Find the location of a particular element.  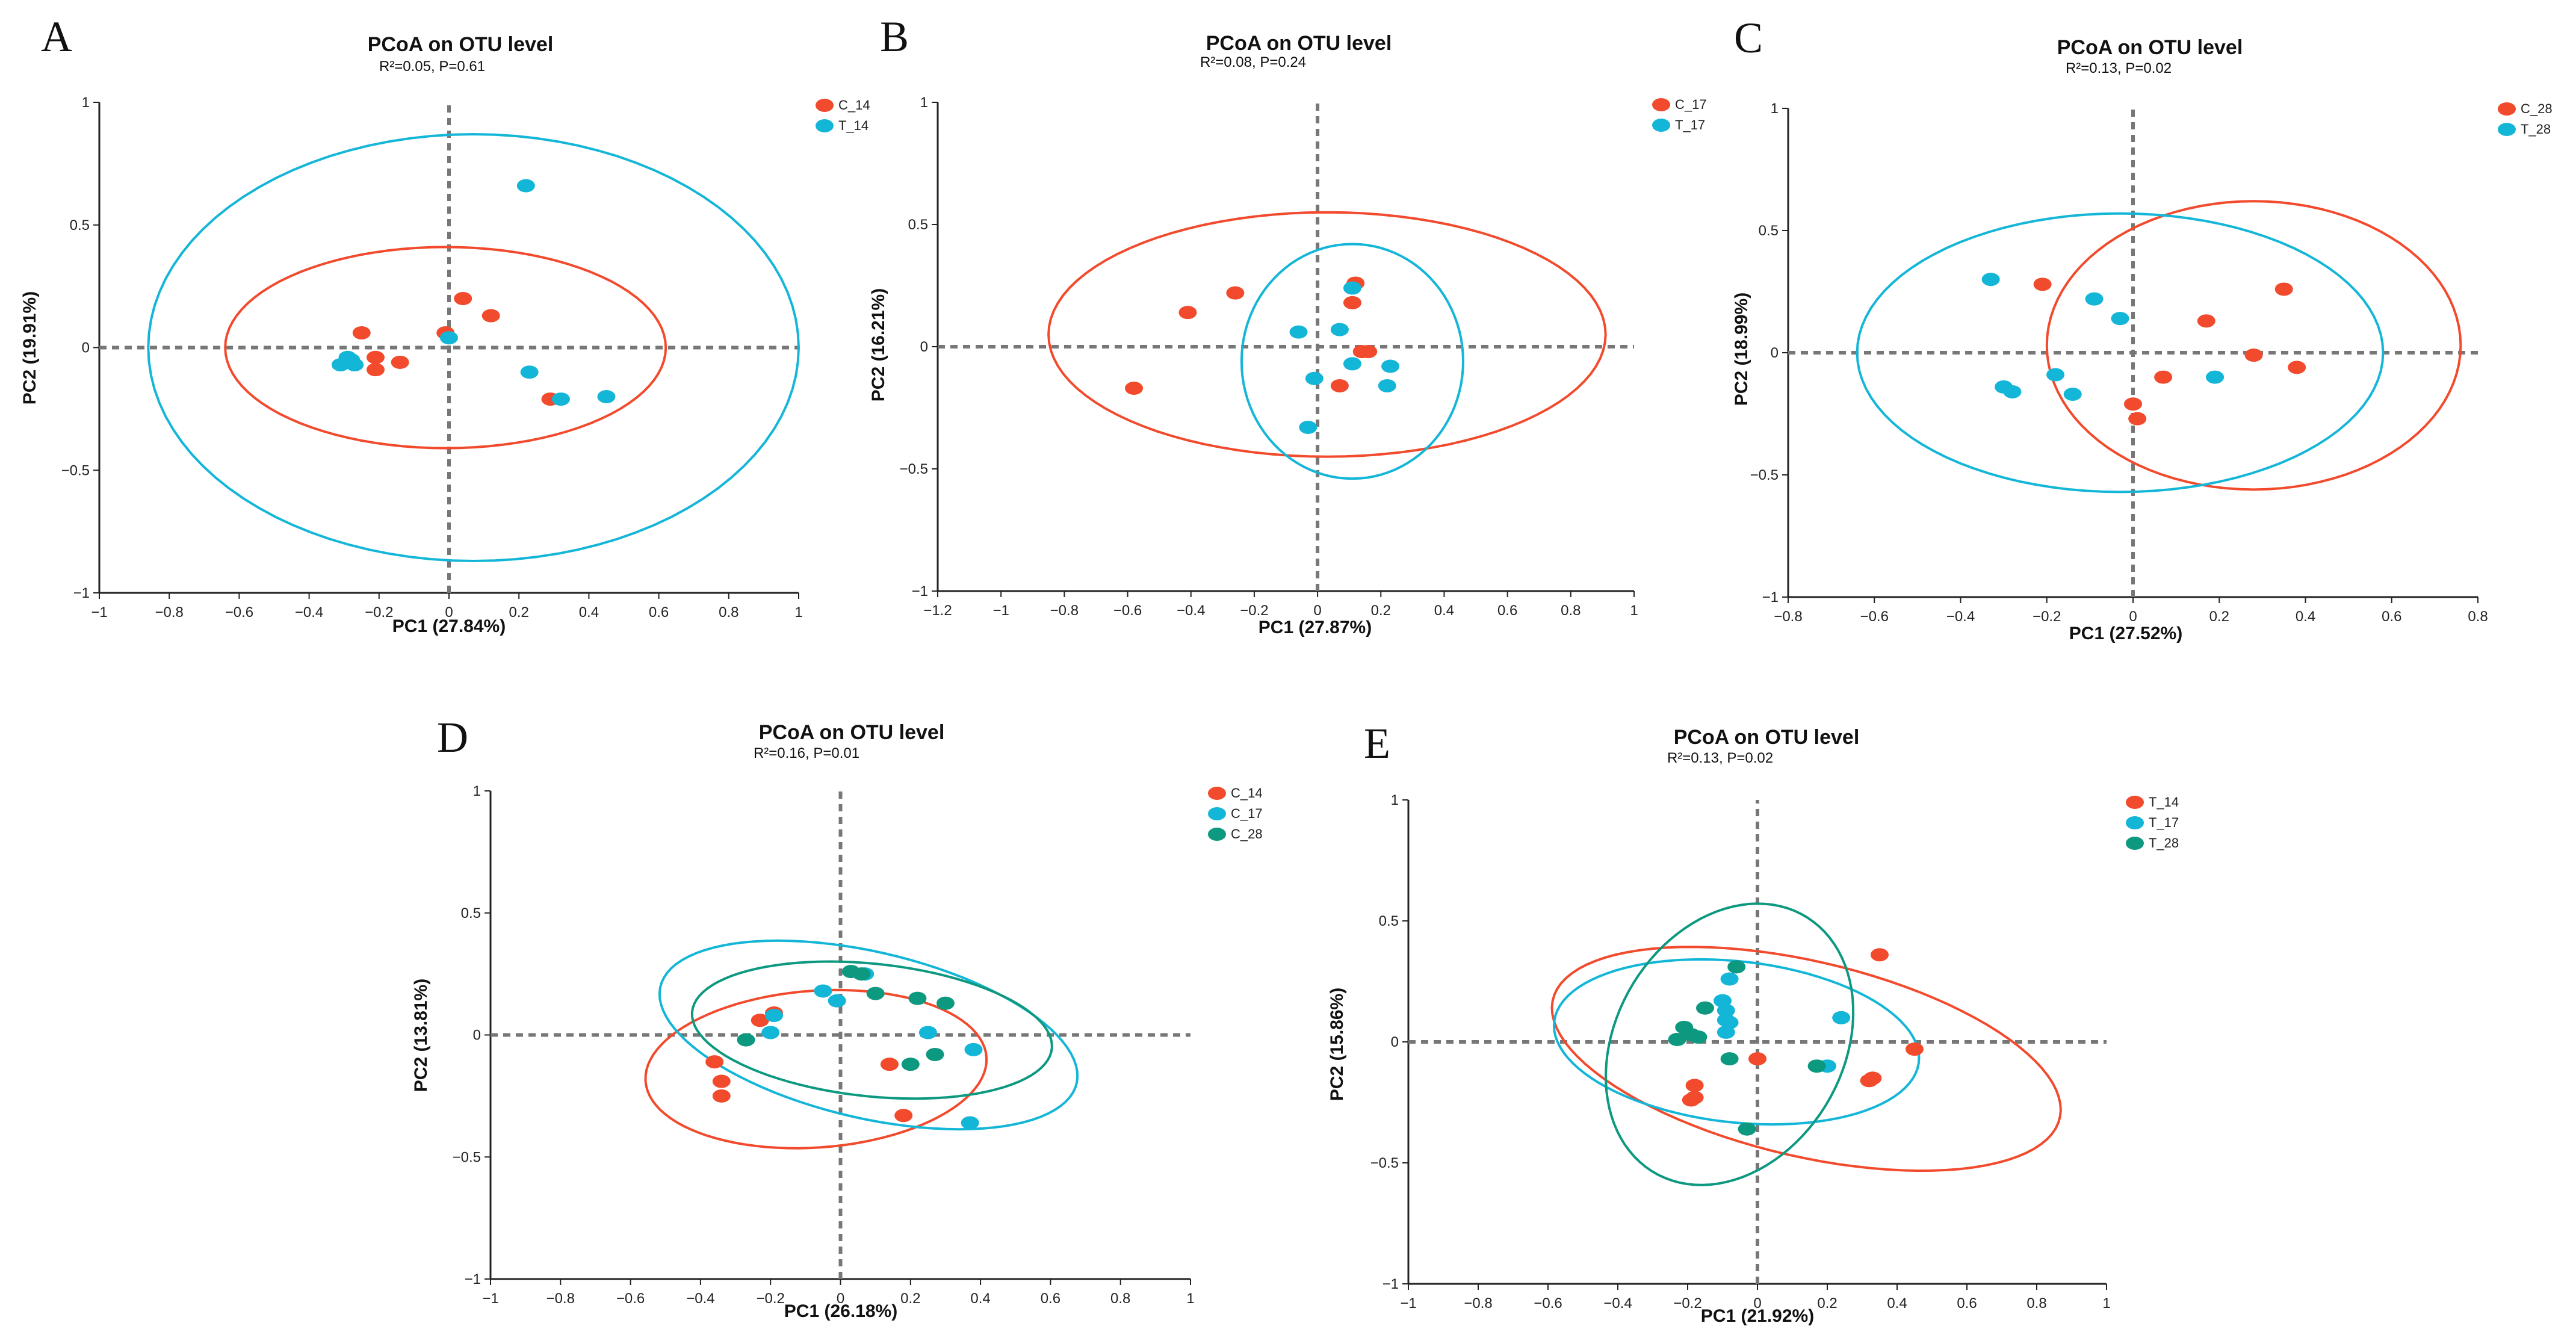

x-tick-label: 1 is located at coordinates (1634, 610).